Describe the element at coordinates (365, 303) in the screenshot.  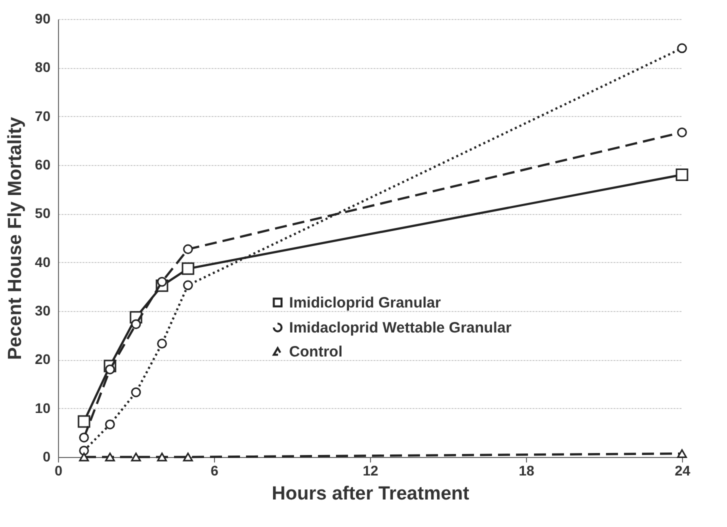
I see `legend-label: Imidicloprid Granular` at that location.